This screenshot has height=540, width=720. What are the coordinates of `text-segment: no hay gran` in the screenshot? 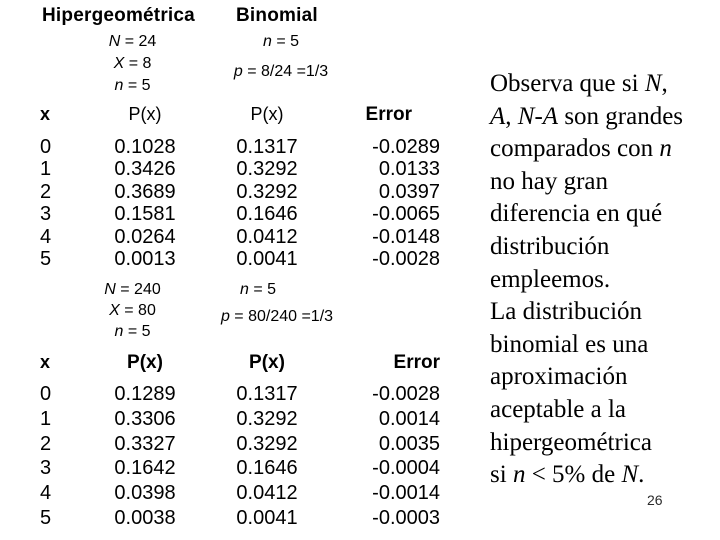 It's located at (549, 181).